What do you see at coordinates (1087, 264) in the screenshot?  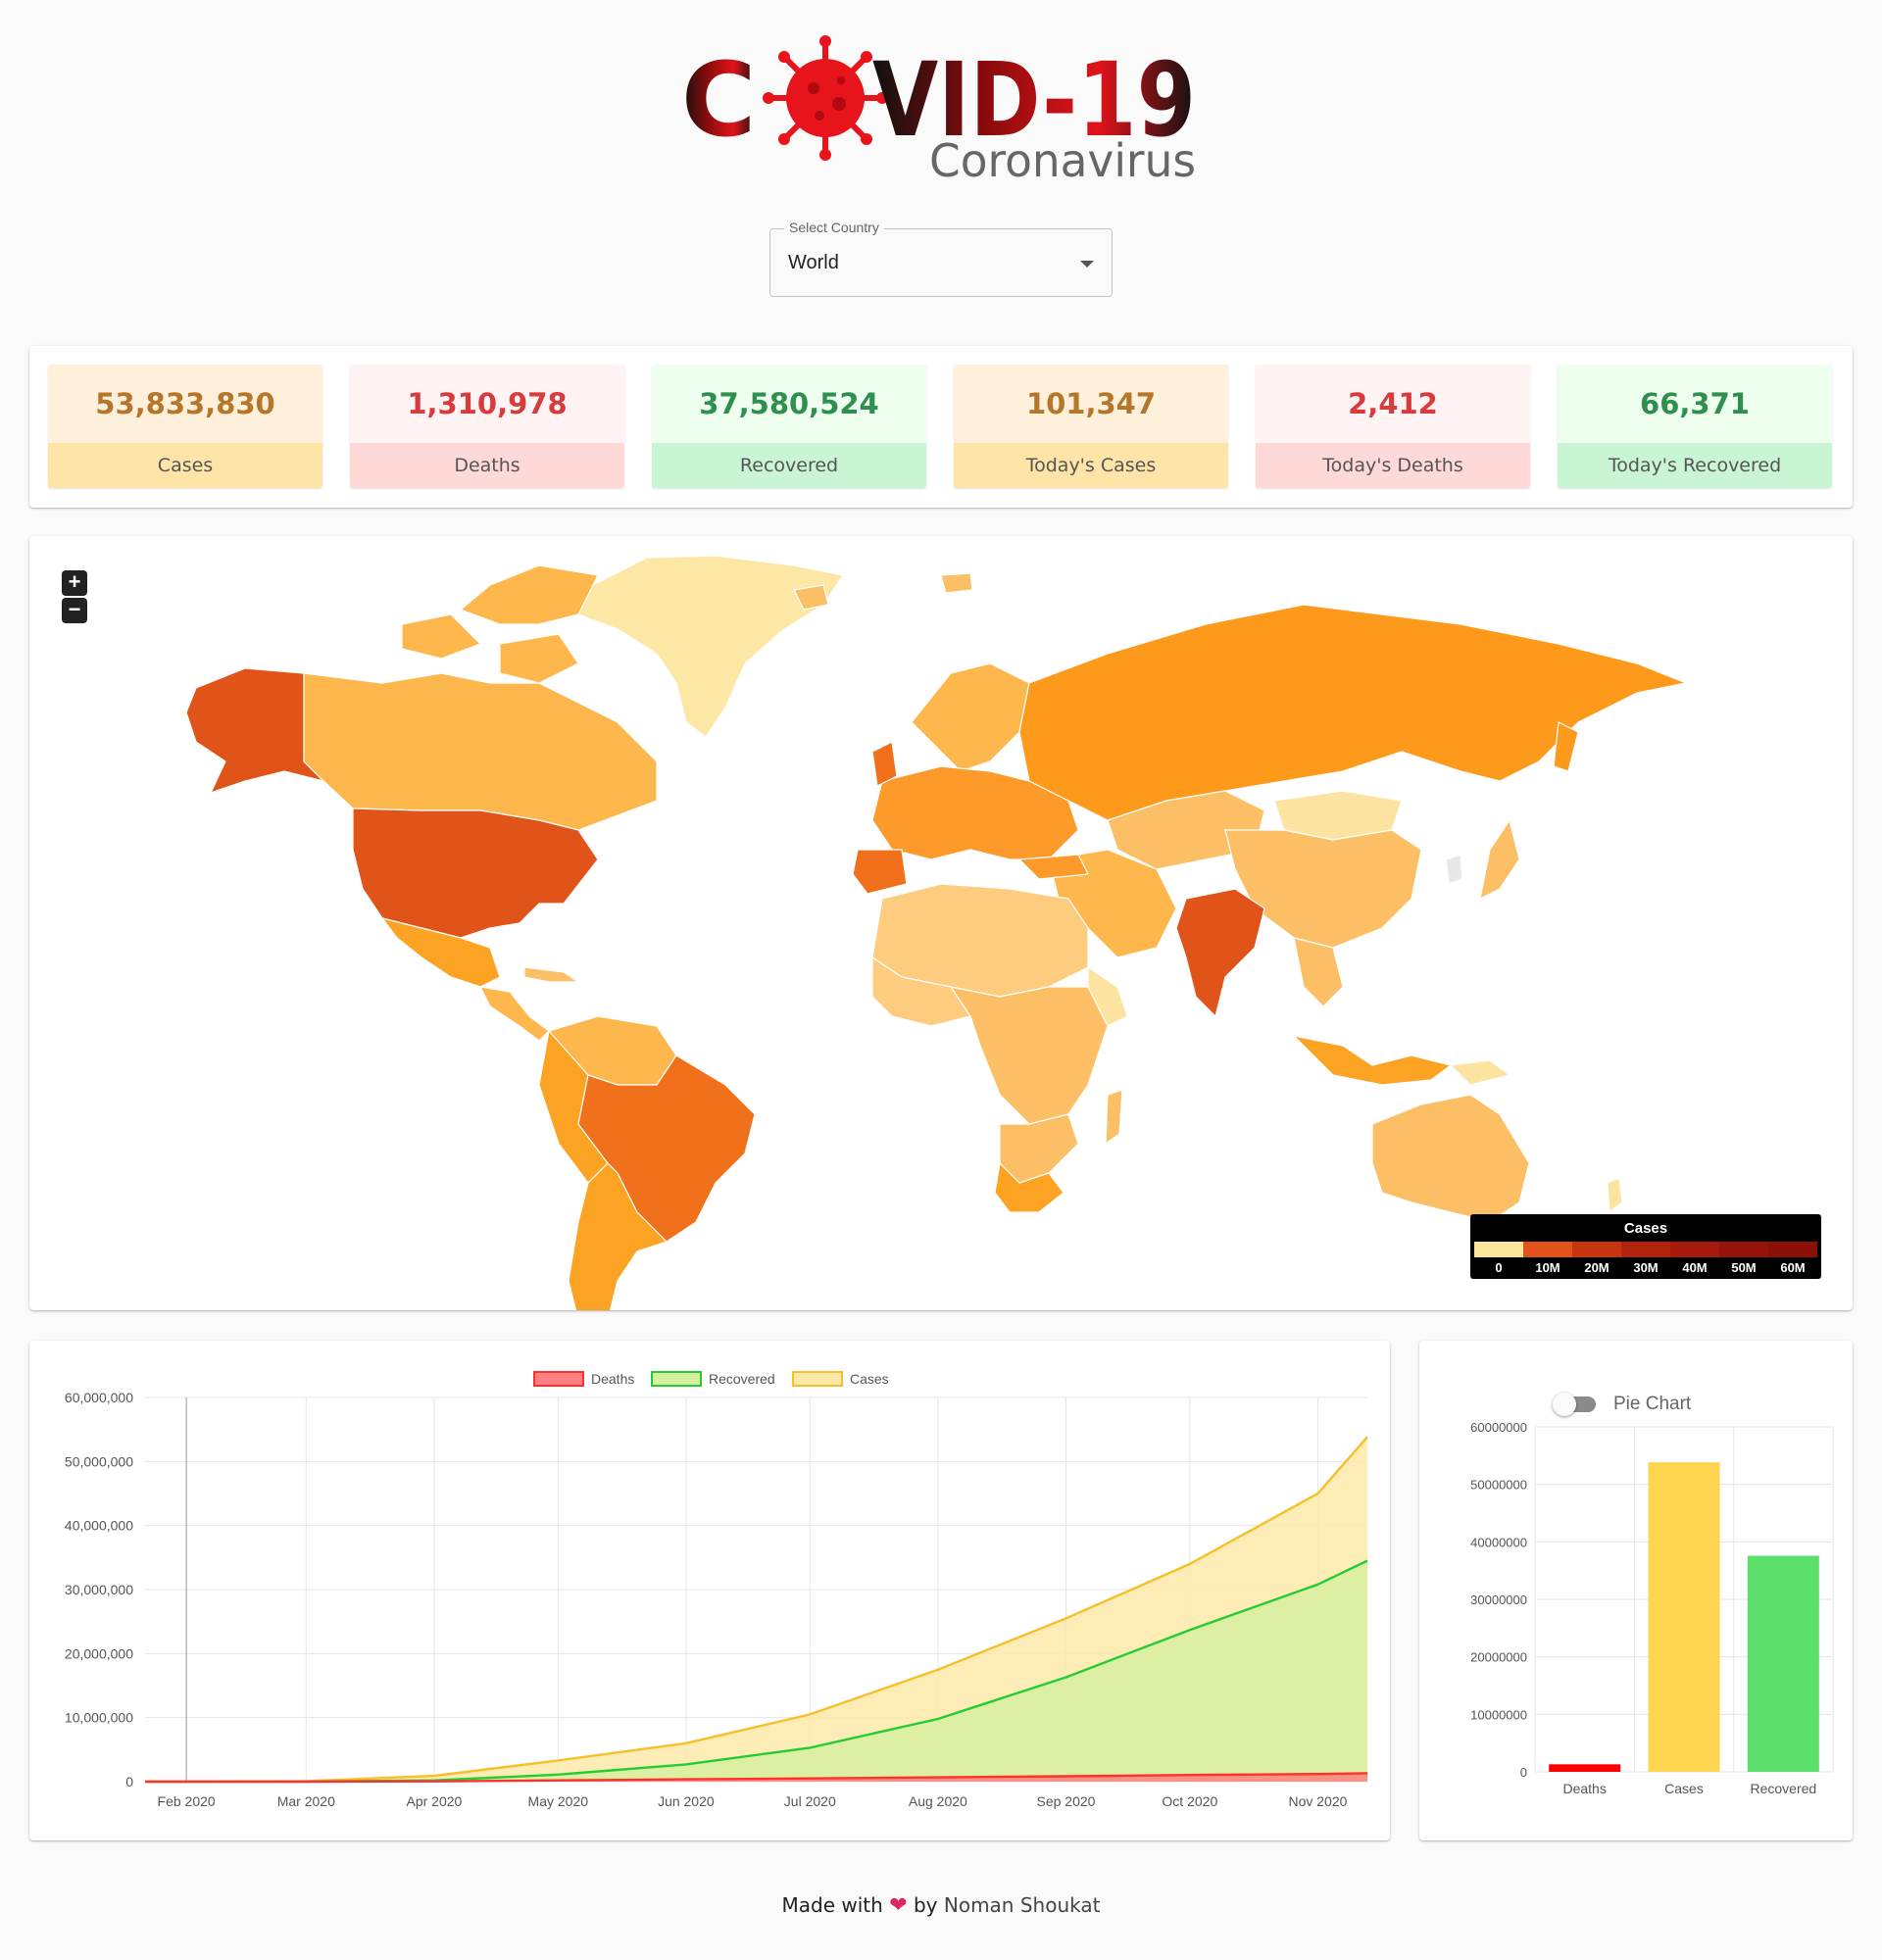 I see `dropdown-arrow-icon` at bounding box center [1087, 264].